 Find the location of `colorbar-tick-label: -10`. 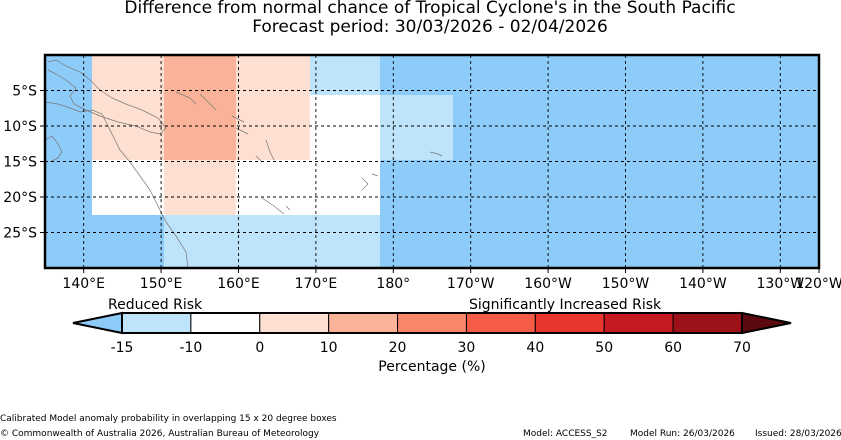

colorbar-tick-label: -10 is located at coordinates (190, 348).